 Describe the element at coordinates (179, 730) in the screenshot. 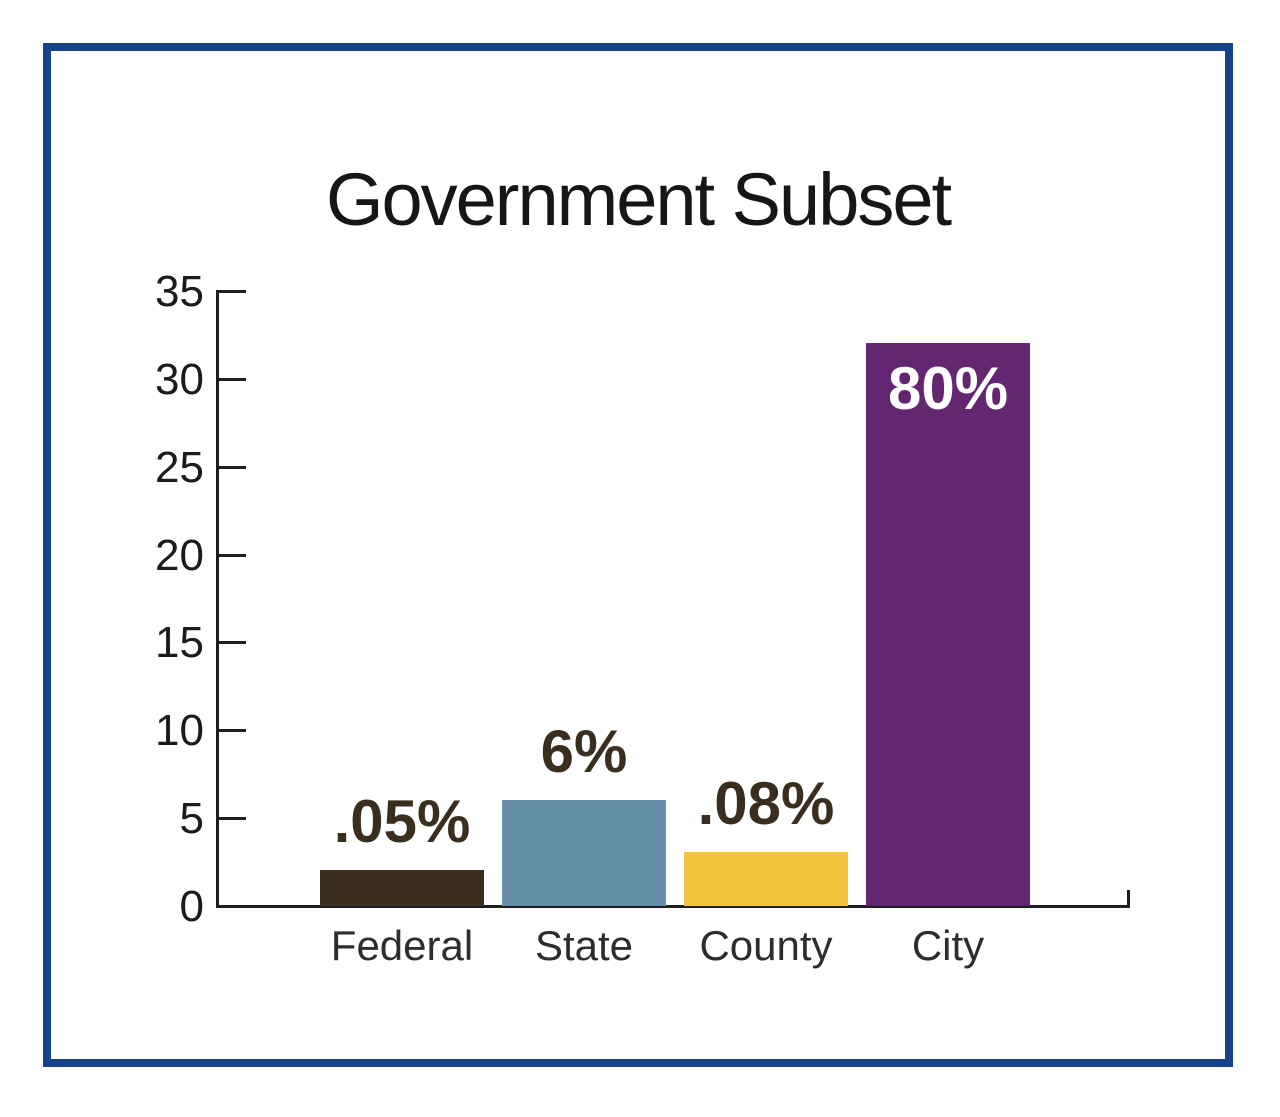

I see `y-tick-label: 10` at that location.